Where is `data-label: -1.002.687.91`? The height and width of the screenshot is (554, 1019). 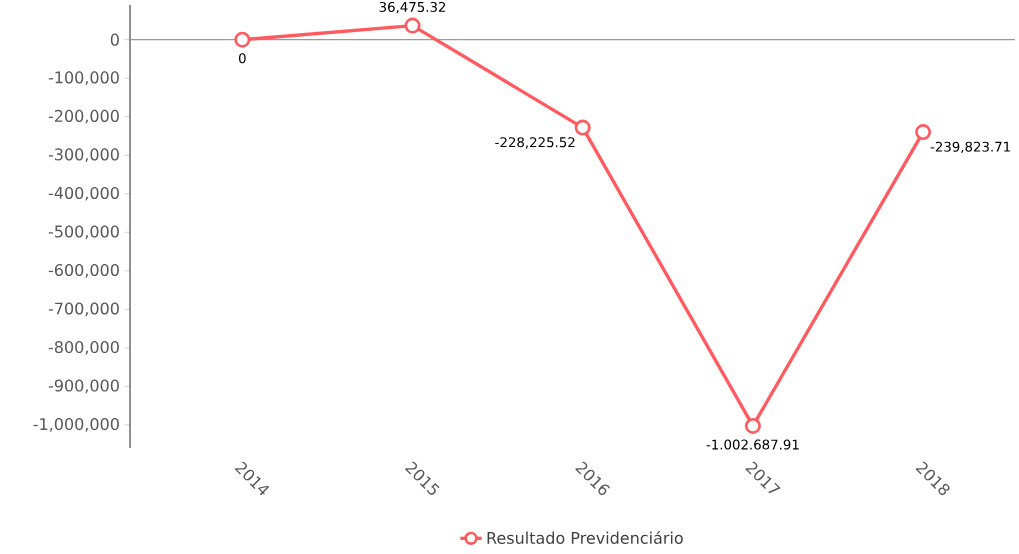
data-label: -1.002.687.91 is located at coordinates (752, 444).